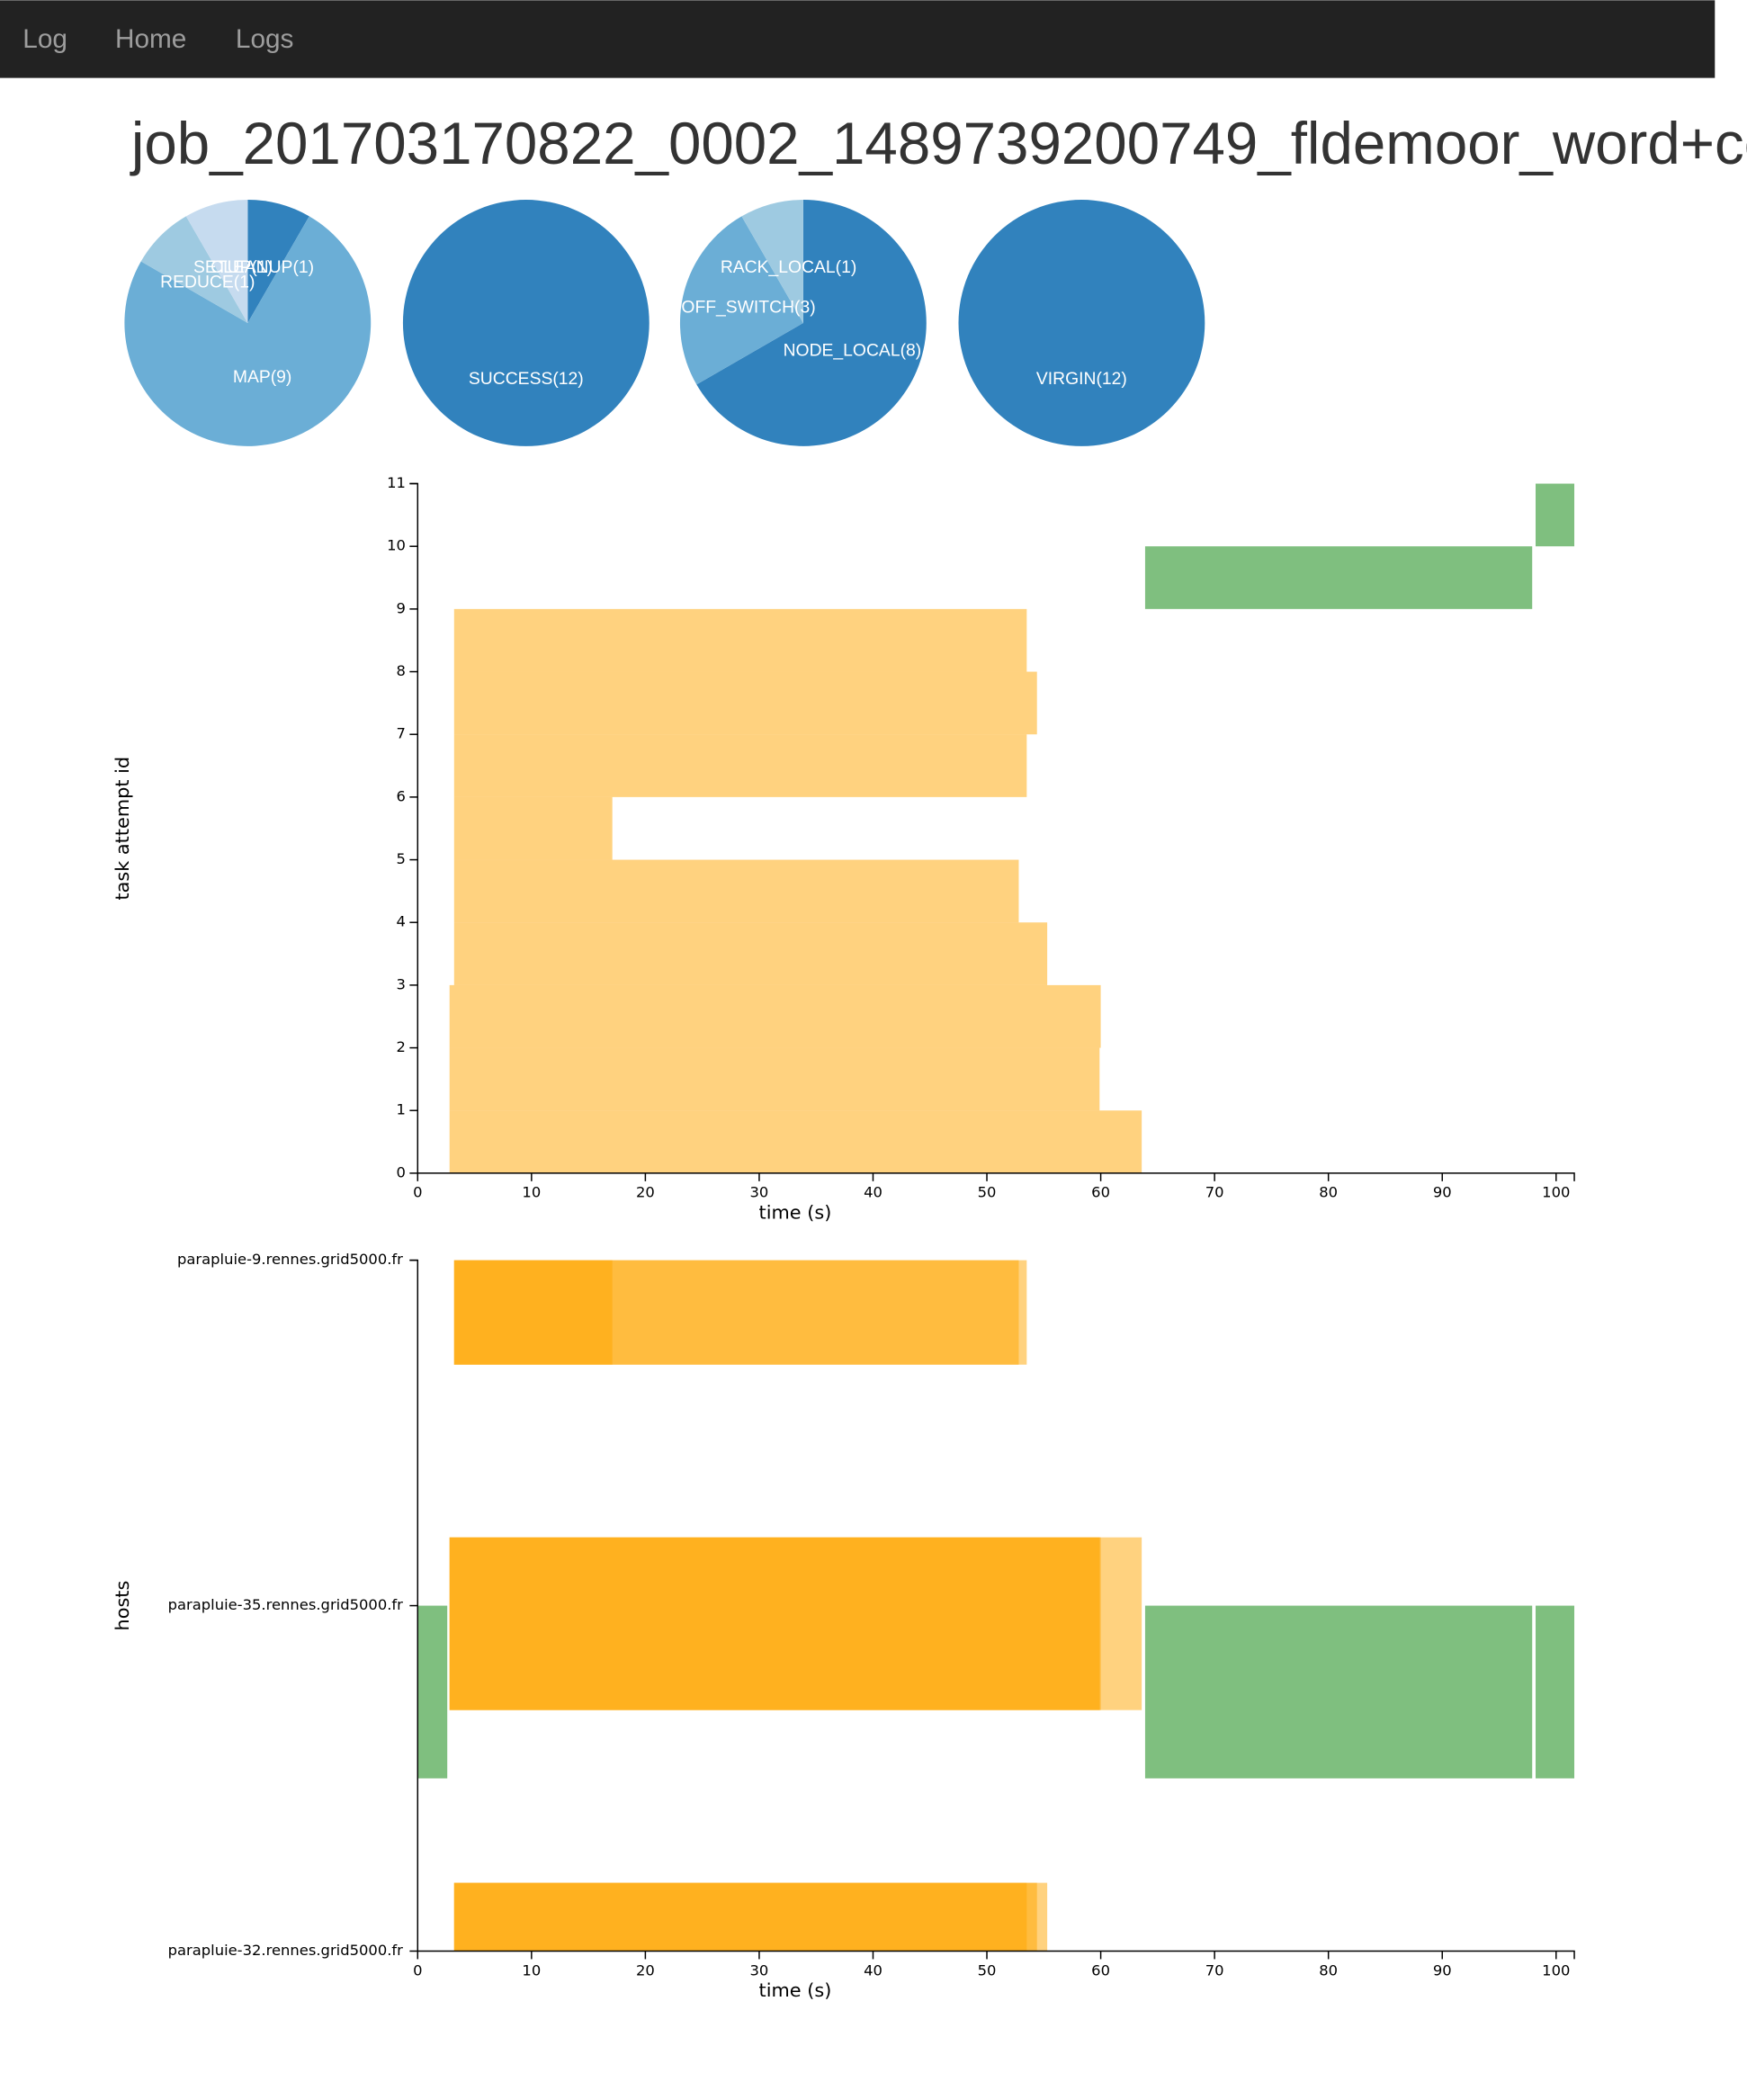  Describe the element at coordinates (400, 607) in the screenshot. I see `y-tick-label: 9` at that location.